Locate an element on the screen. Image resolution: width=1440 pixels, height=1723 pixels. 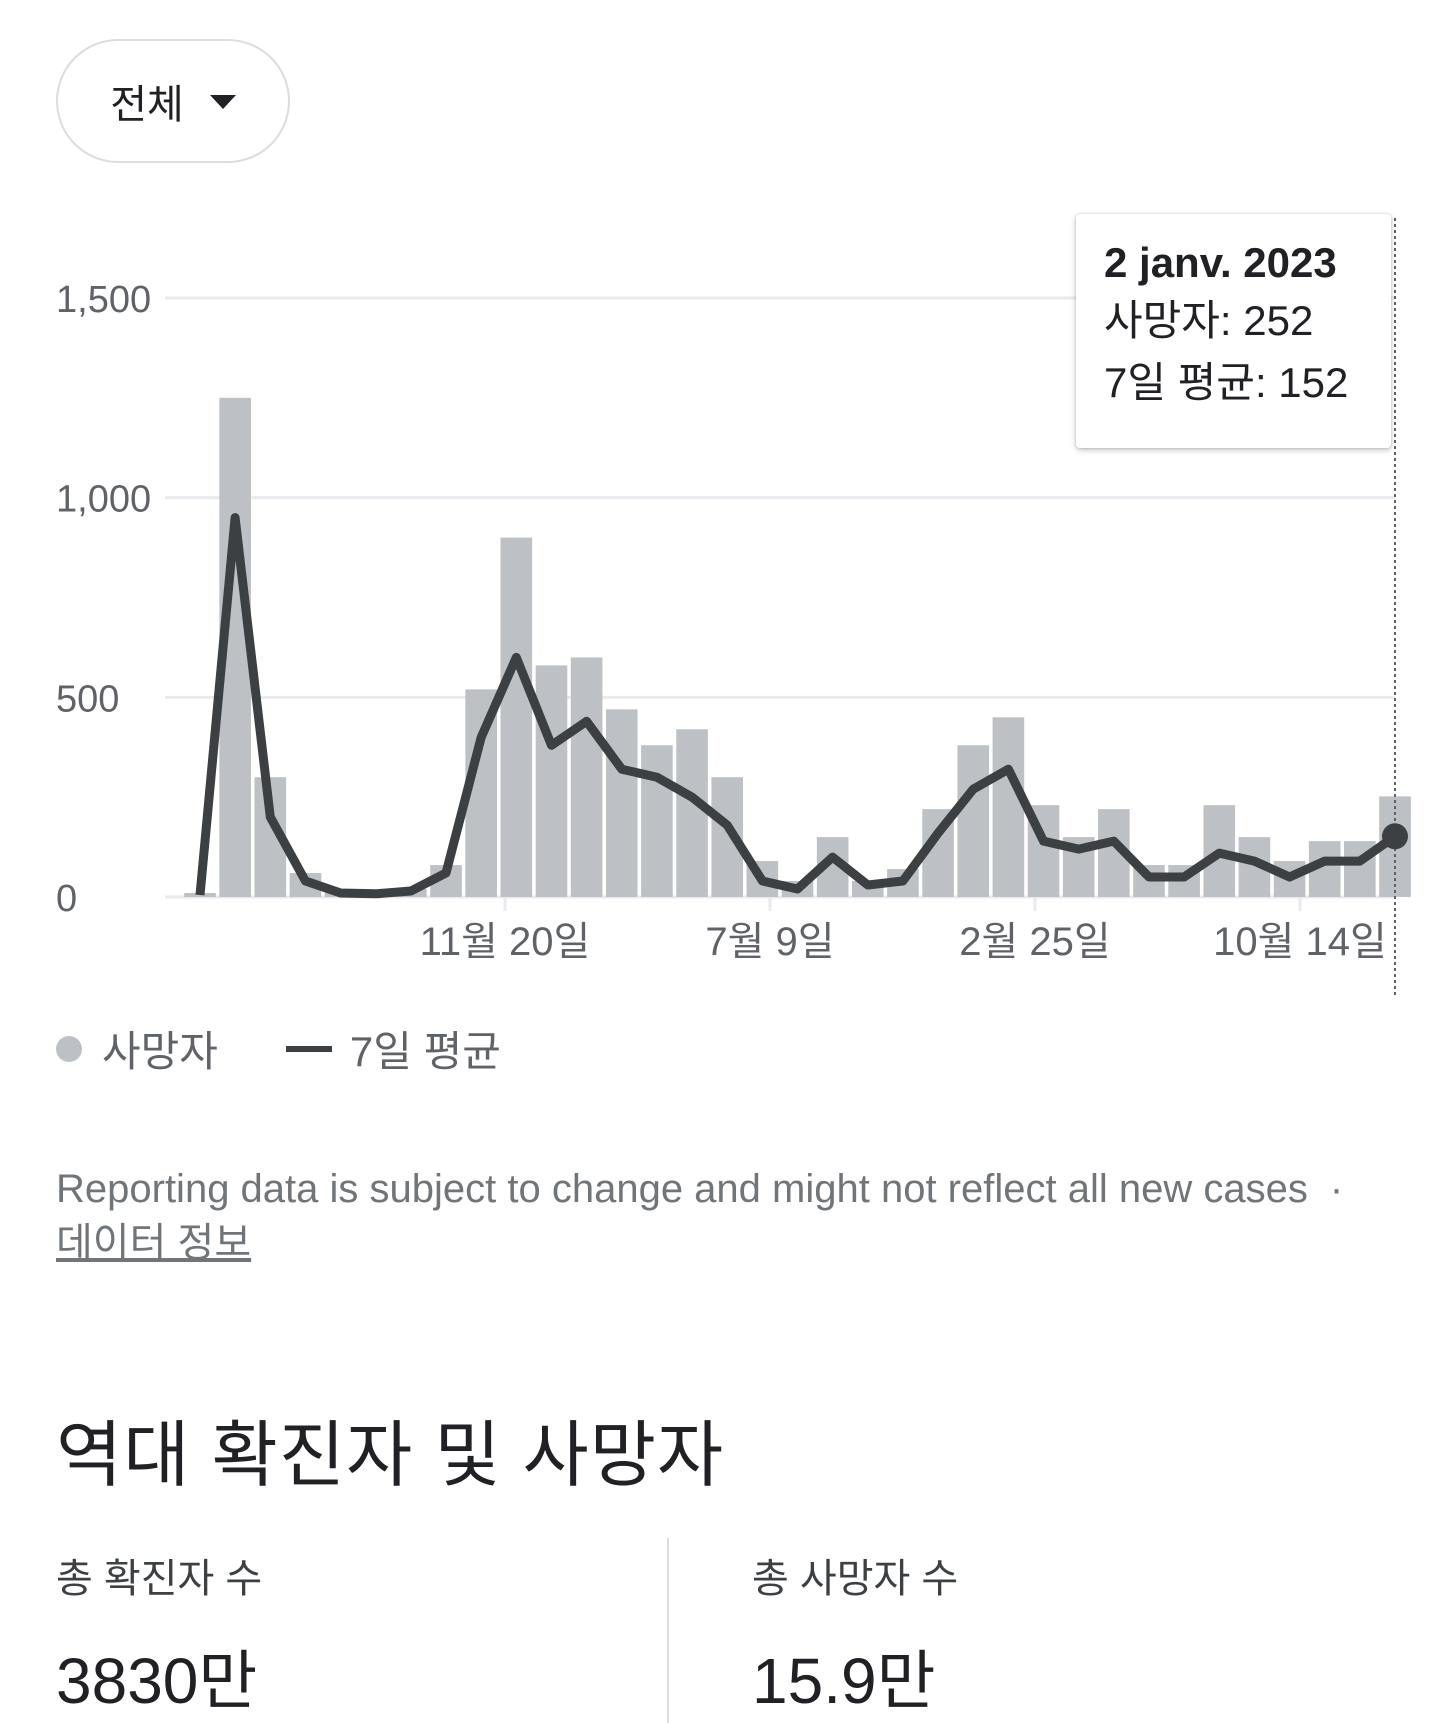
data-info-link: 데이터 정보 is located at coordinates (154, 1243).